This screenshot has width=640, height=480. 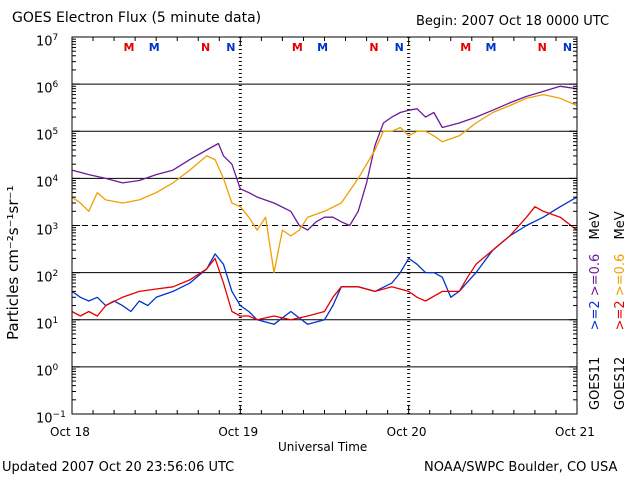 I want to click on y-tick-label: 10¹, so click(x=47, y=324).